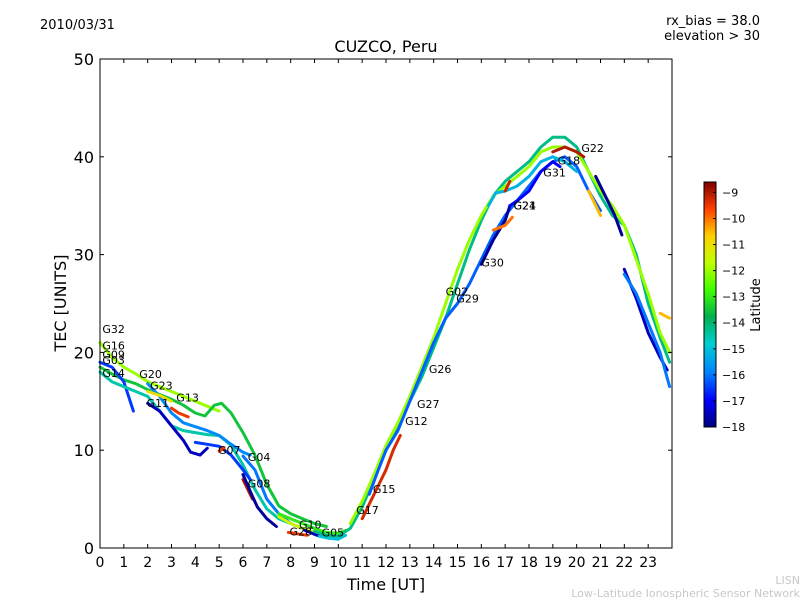 The height and width of the screenshot is (600, 800). What do you see at coordinates (123, 563) in the screenshot?
I see `x-tick-label-1: 1` at bounding box center [123, 563].